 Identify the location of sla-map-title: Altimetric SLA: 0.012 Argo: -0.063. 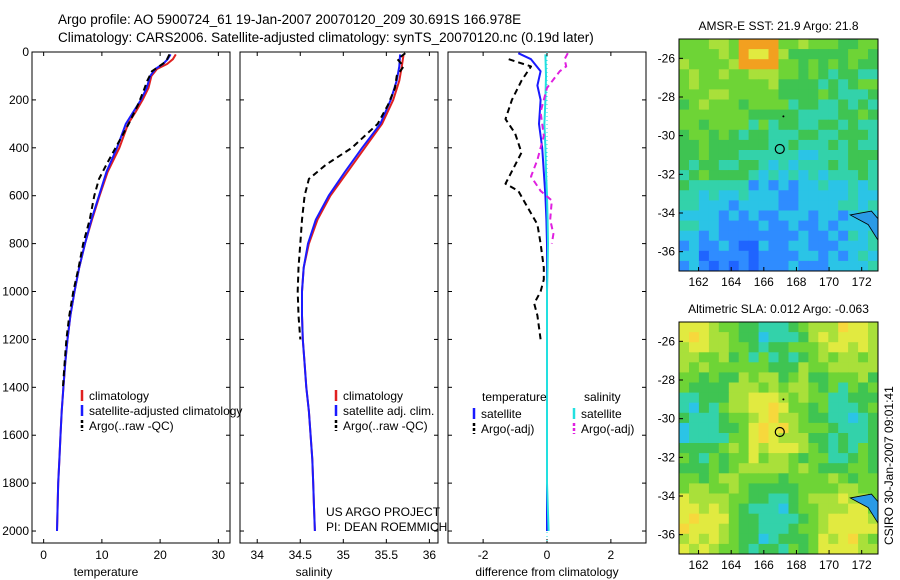
(778, 309).